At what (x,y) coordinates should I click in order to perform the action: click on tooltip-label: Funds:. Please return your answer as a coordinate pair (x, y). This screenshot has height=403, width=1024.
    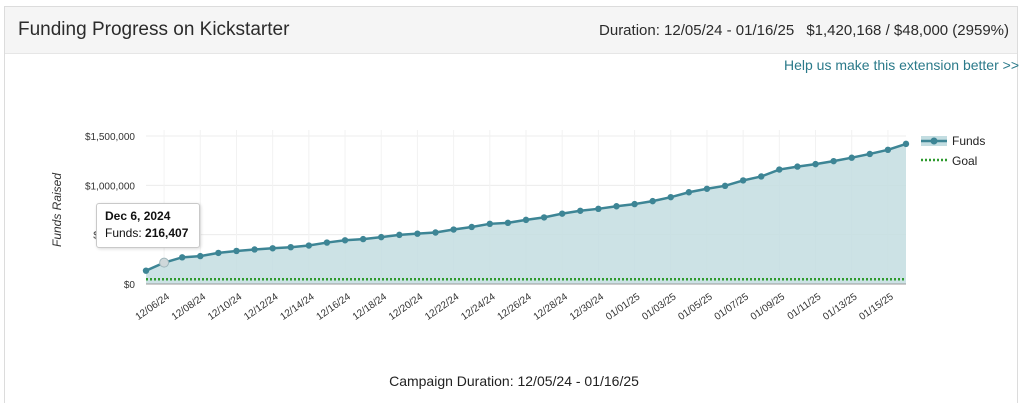
    Looking at the image, I should click on (123, 233).